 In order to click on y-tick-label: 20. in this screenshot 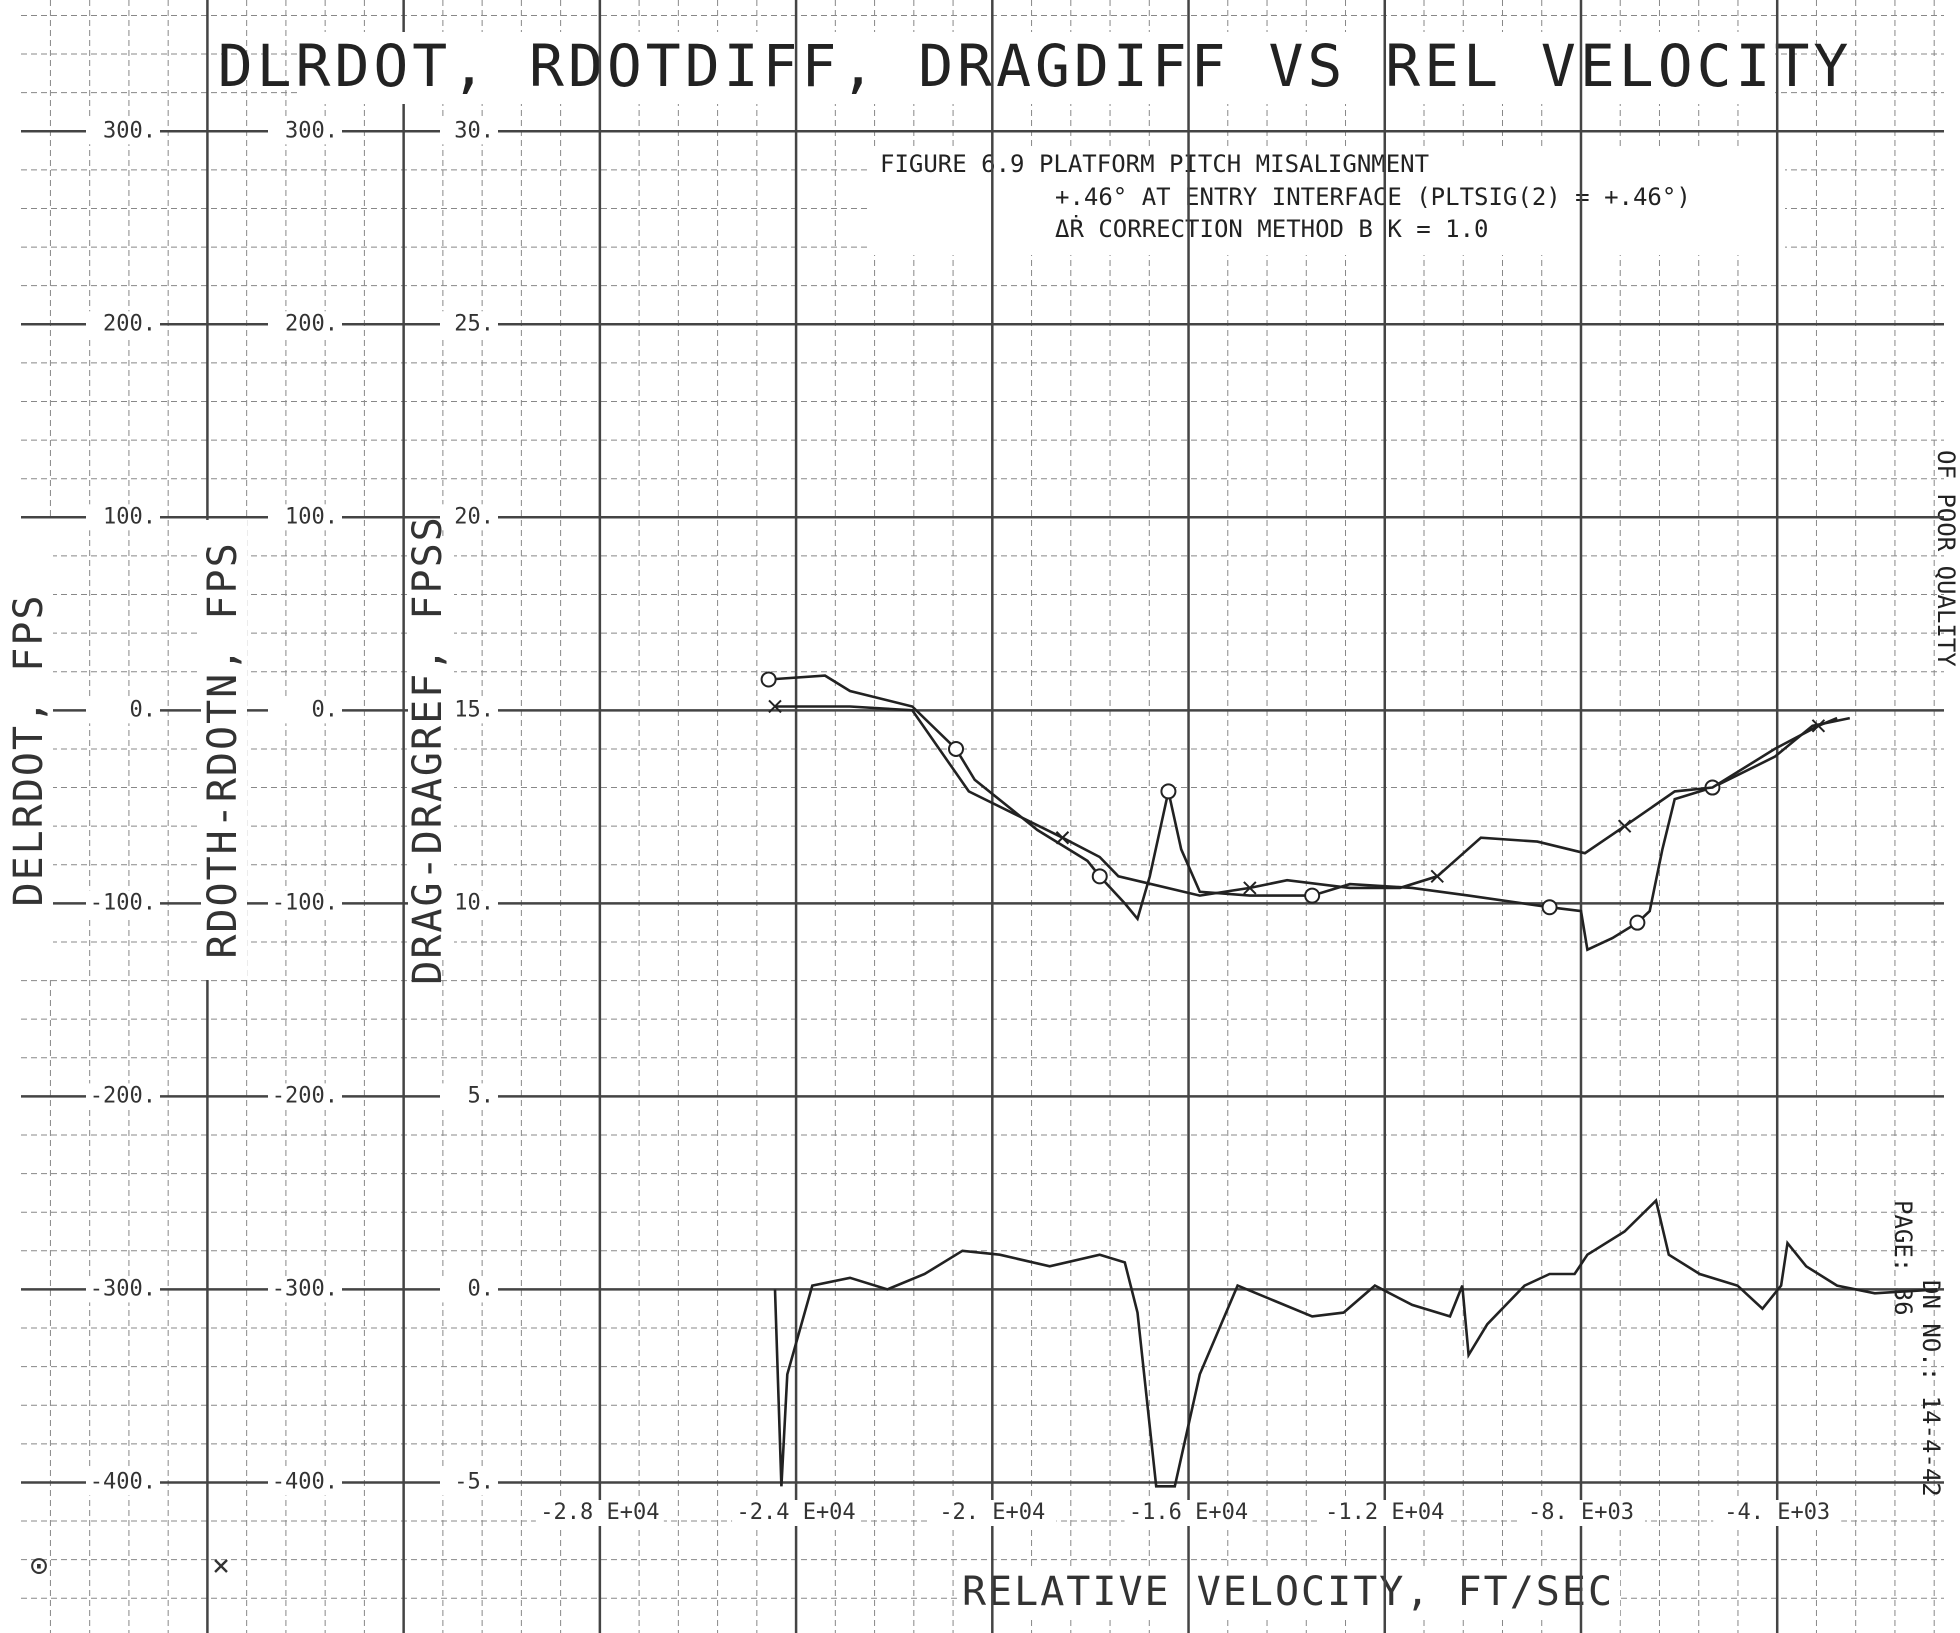, I will do `click(474, 516)`.